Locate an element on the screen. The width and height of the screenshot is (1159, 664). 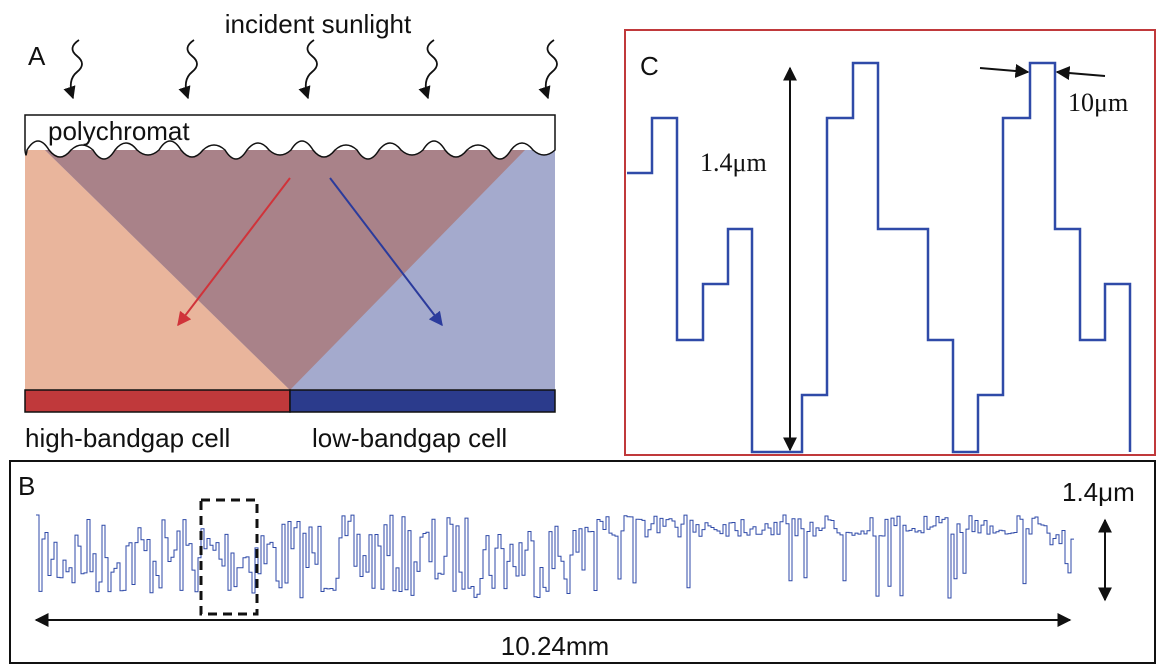
polychromat-label: polychromat is located at coordinates (119, 131).